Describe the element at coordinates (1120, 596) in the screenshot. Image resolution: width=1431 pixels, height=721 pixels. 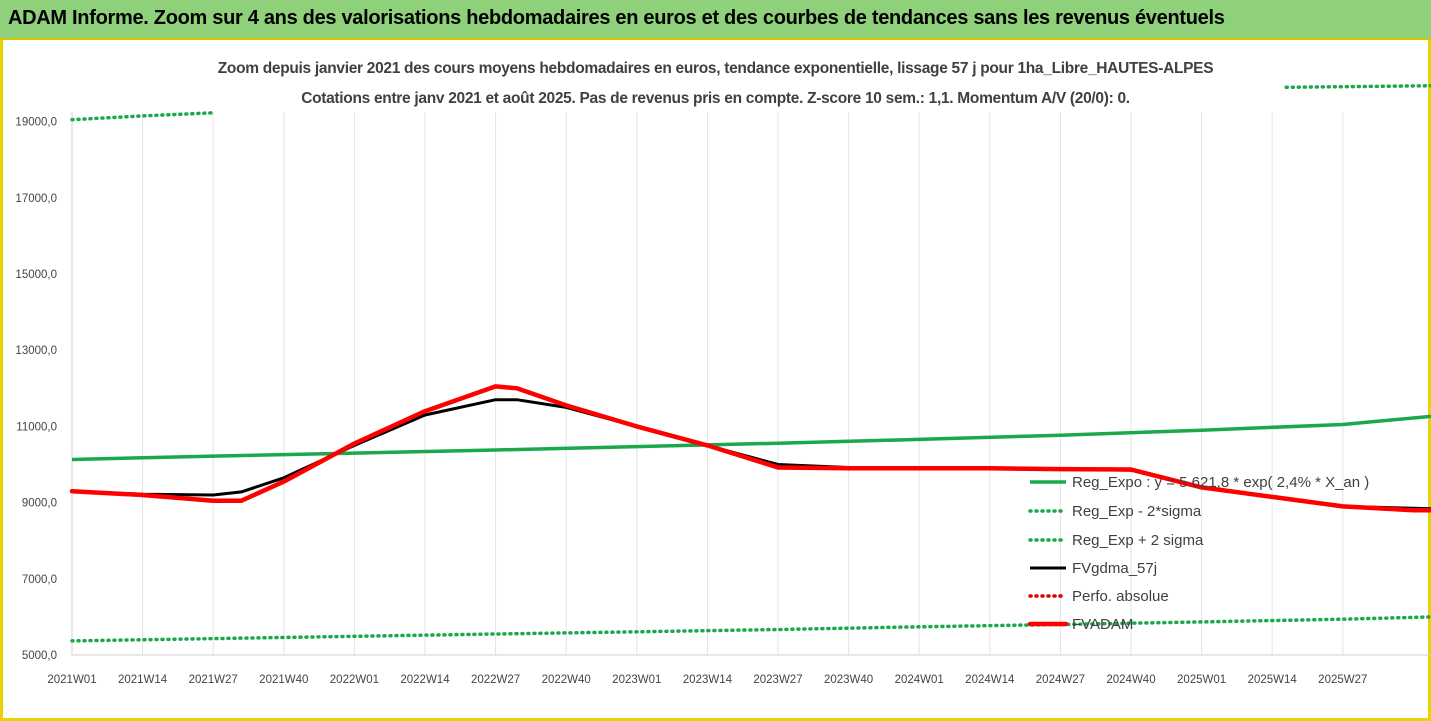
I see `legend-label: Perfo. absolue` at that location.